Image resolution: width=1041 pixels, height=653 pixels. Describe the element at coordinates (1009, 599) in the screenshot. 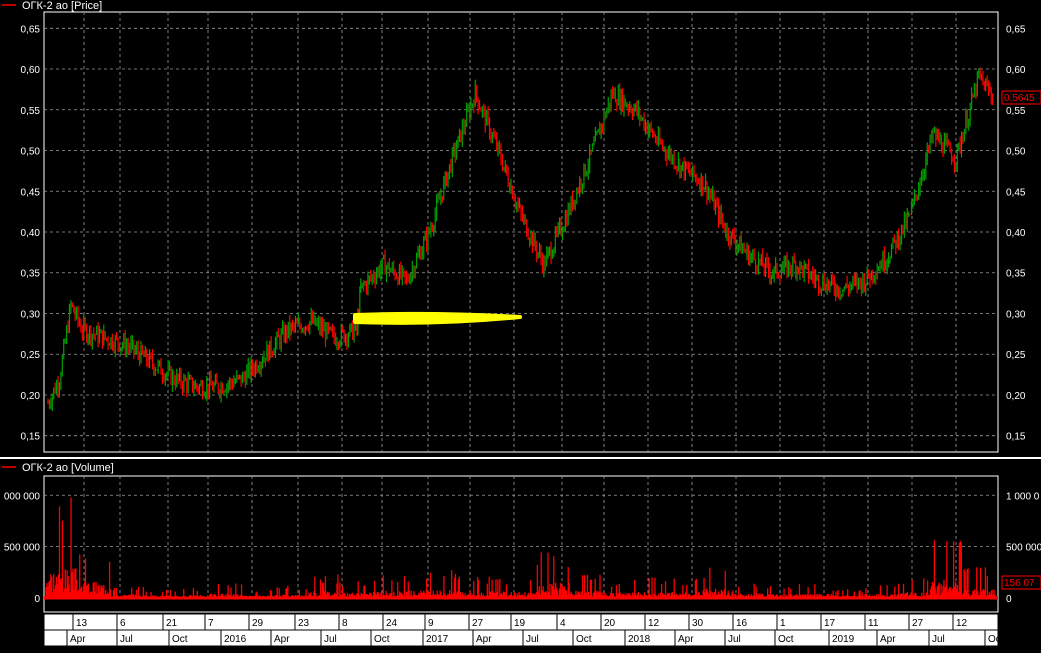

I see `volume-y-tick-right: 0` at that location.